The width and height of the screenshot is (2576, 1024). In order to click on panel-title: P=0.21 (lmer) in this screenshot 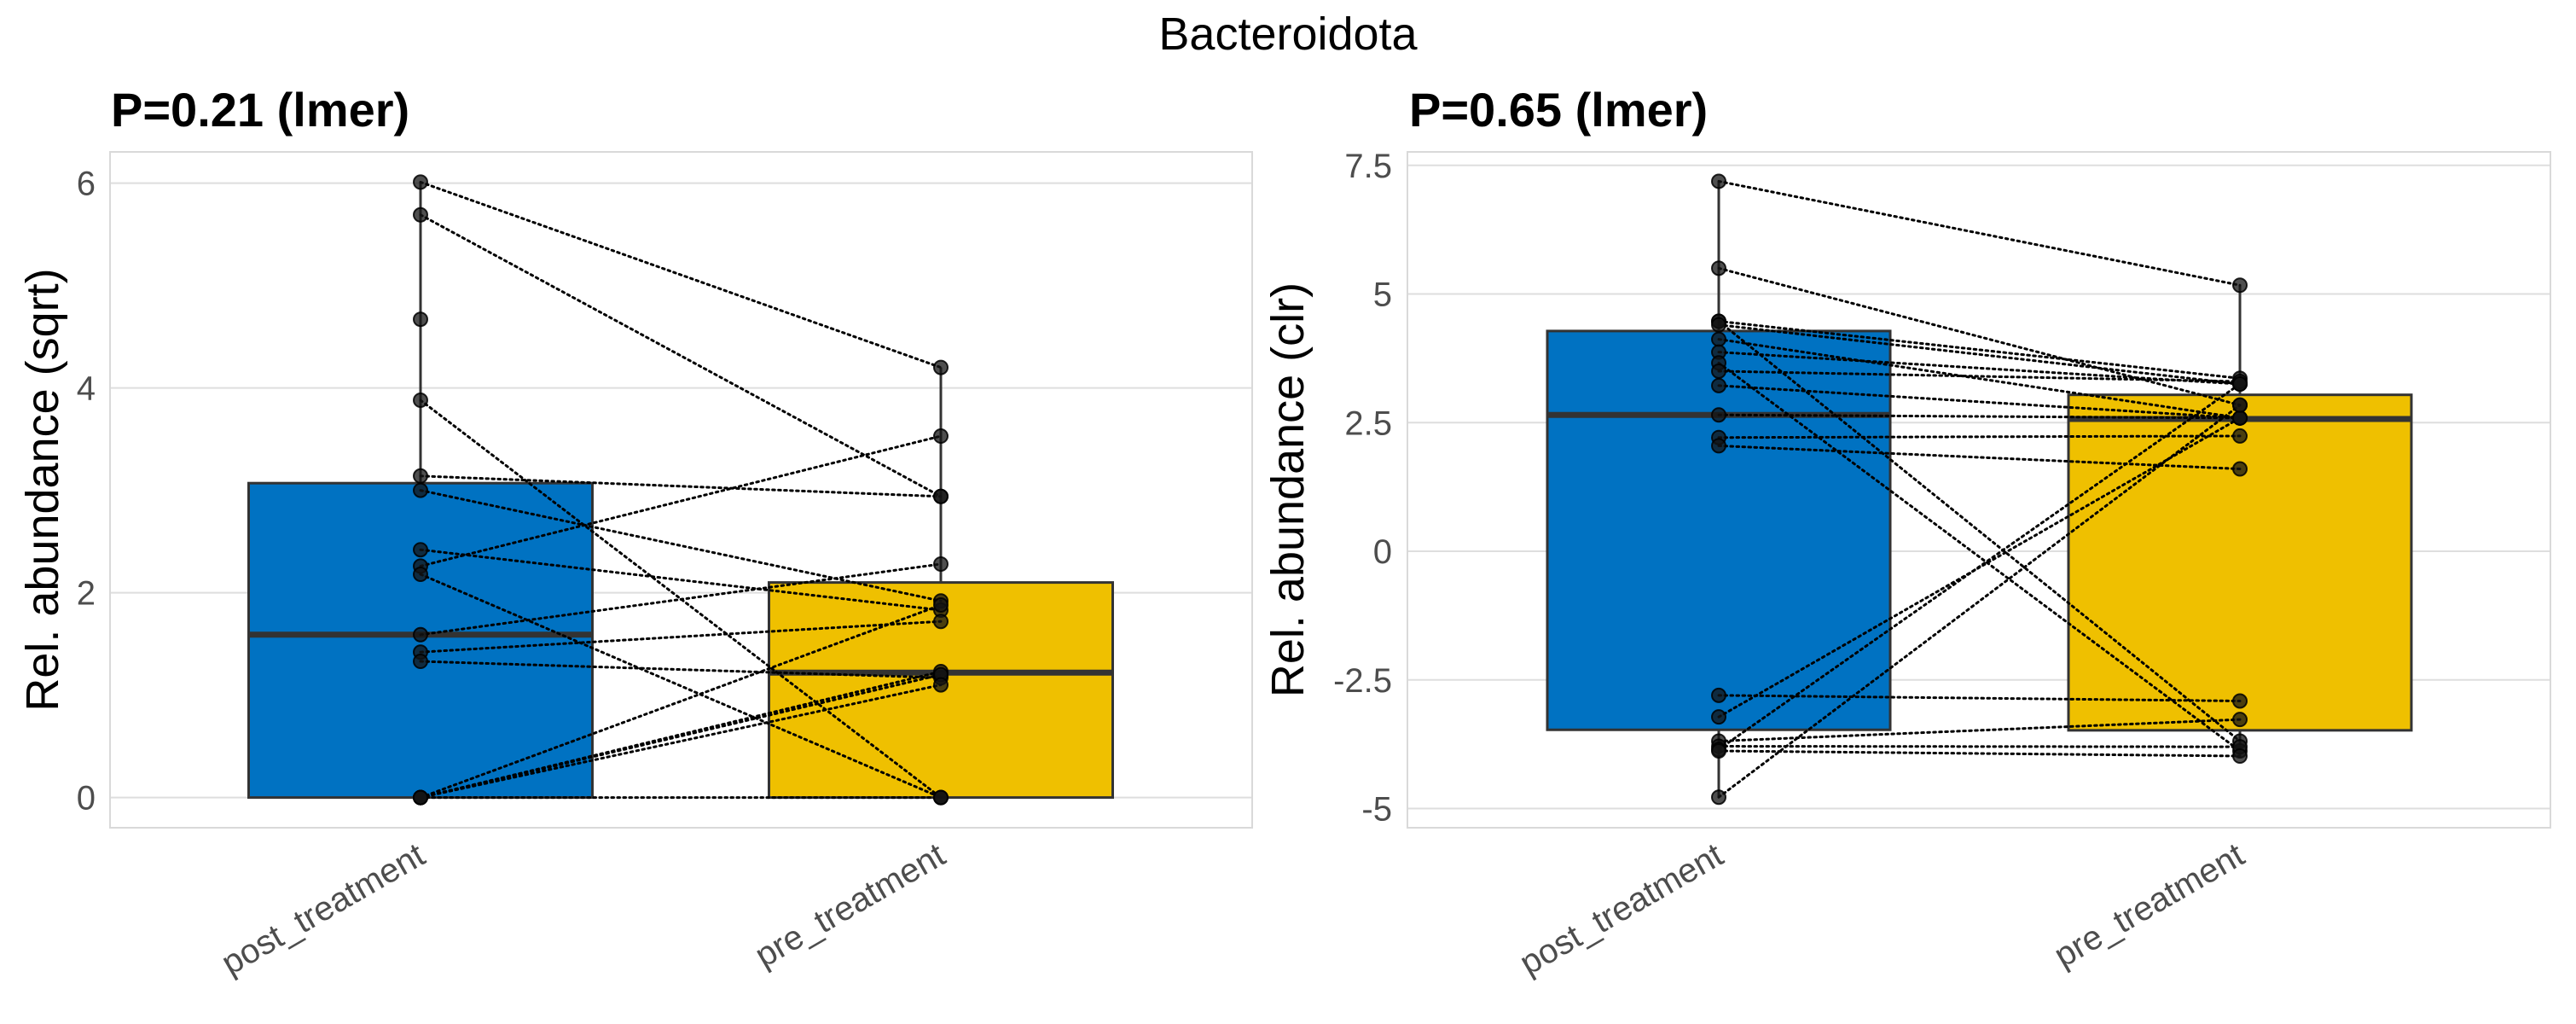, I will do `click(260, 110)`.